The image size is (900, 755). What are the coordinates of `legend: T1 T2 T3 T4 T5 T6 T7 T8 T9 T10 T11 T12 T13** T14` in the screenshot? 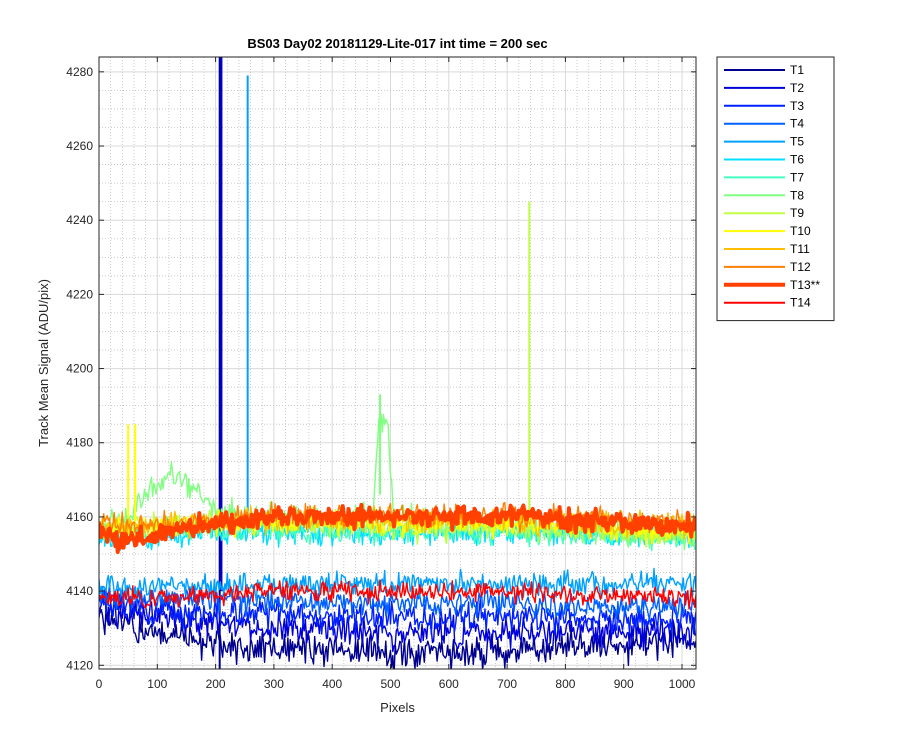 It's located at (775, 189).